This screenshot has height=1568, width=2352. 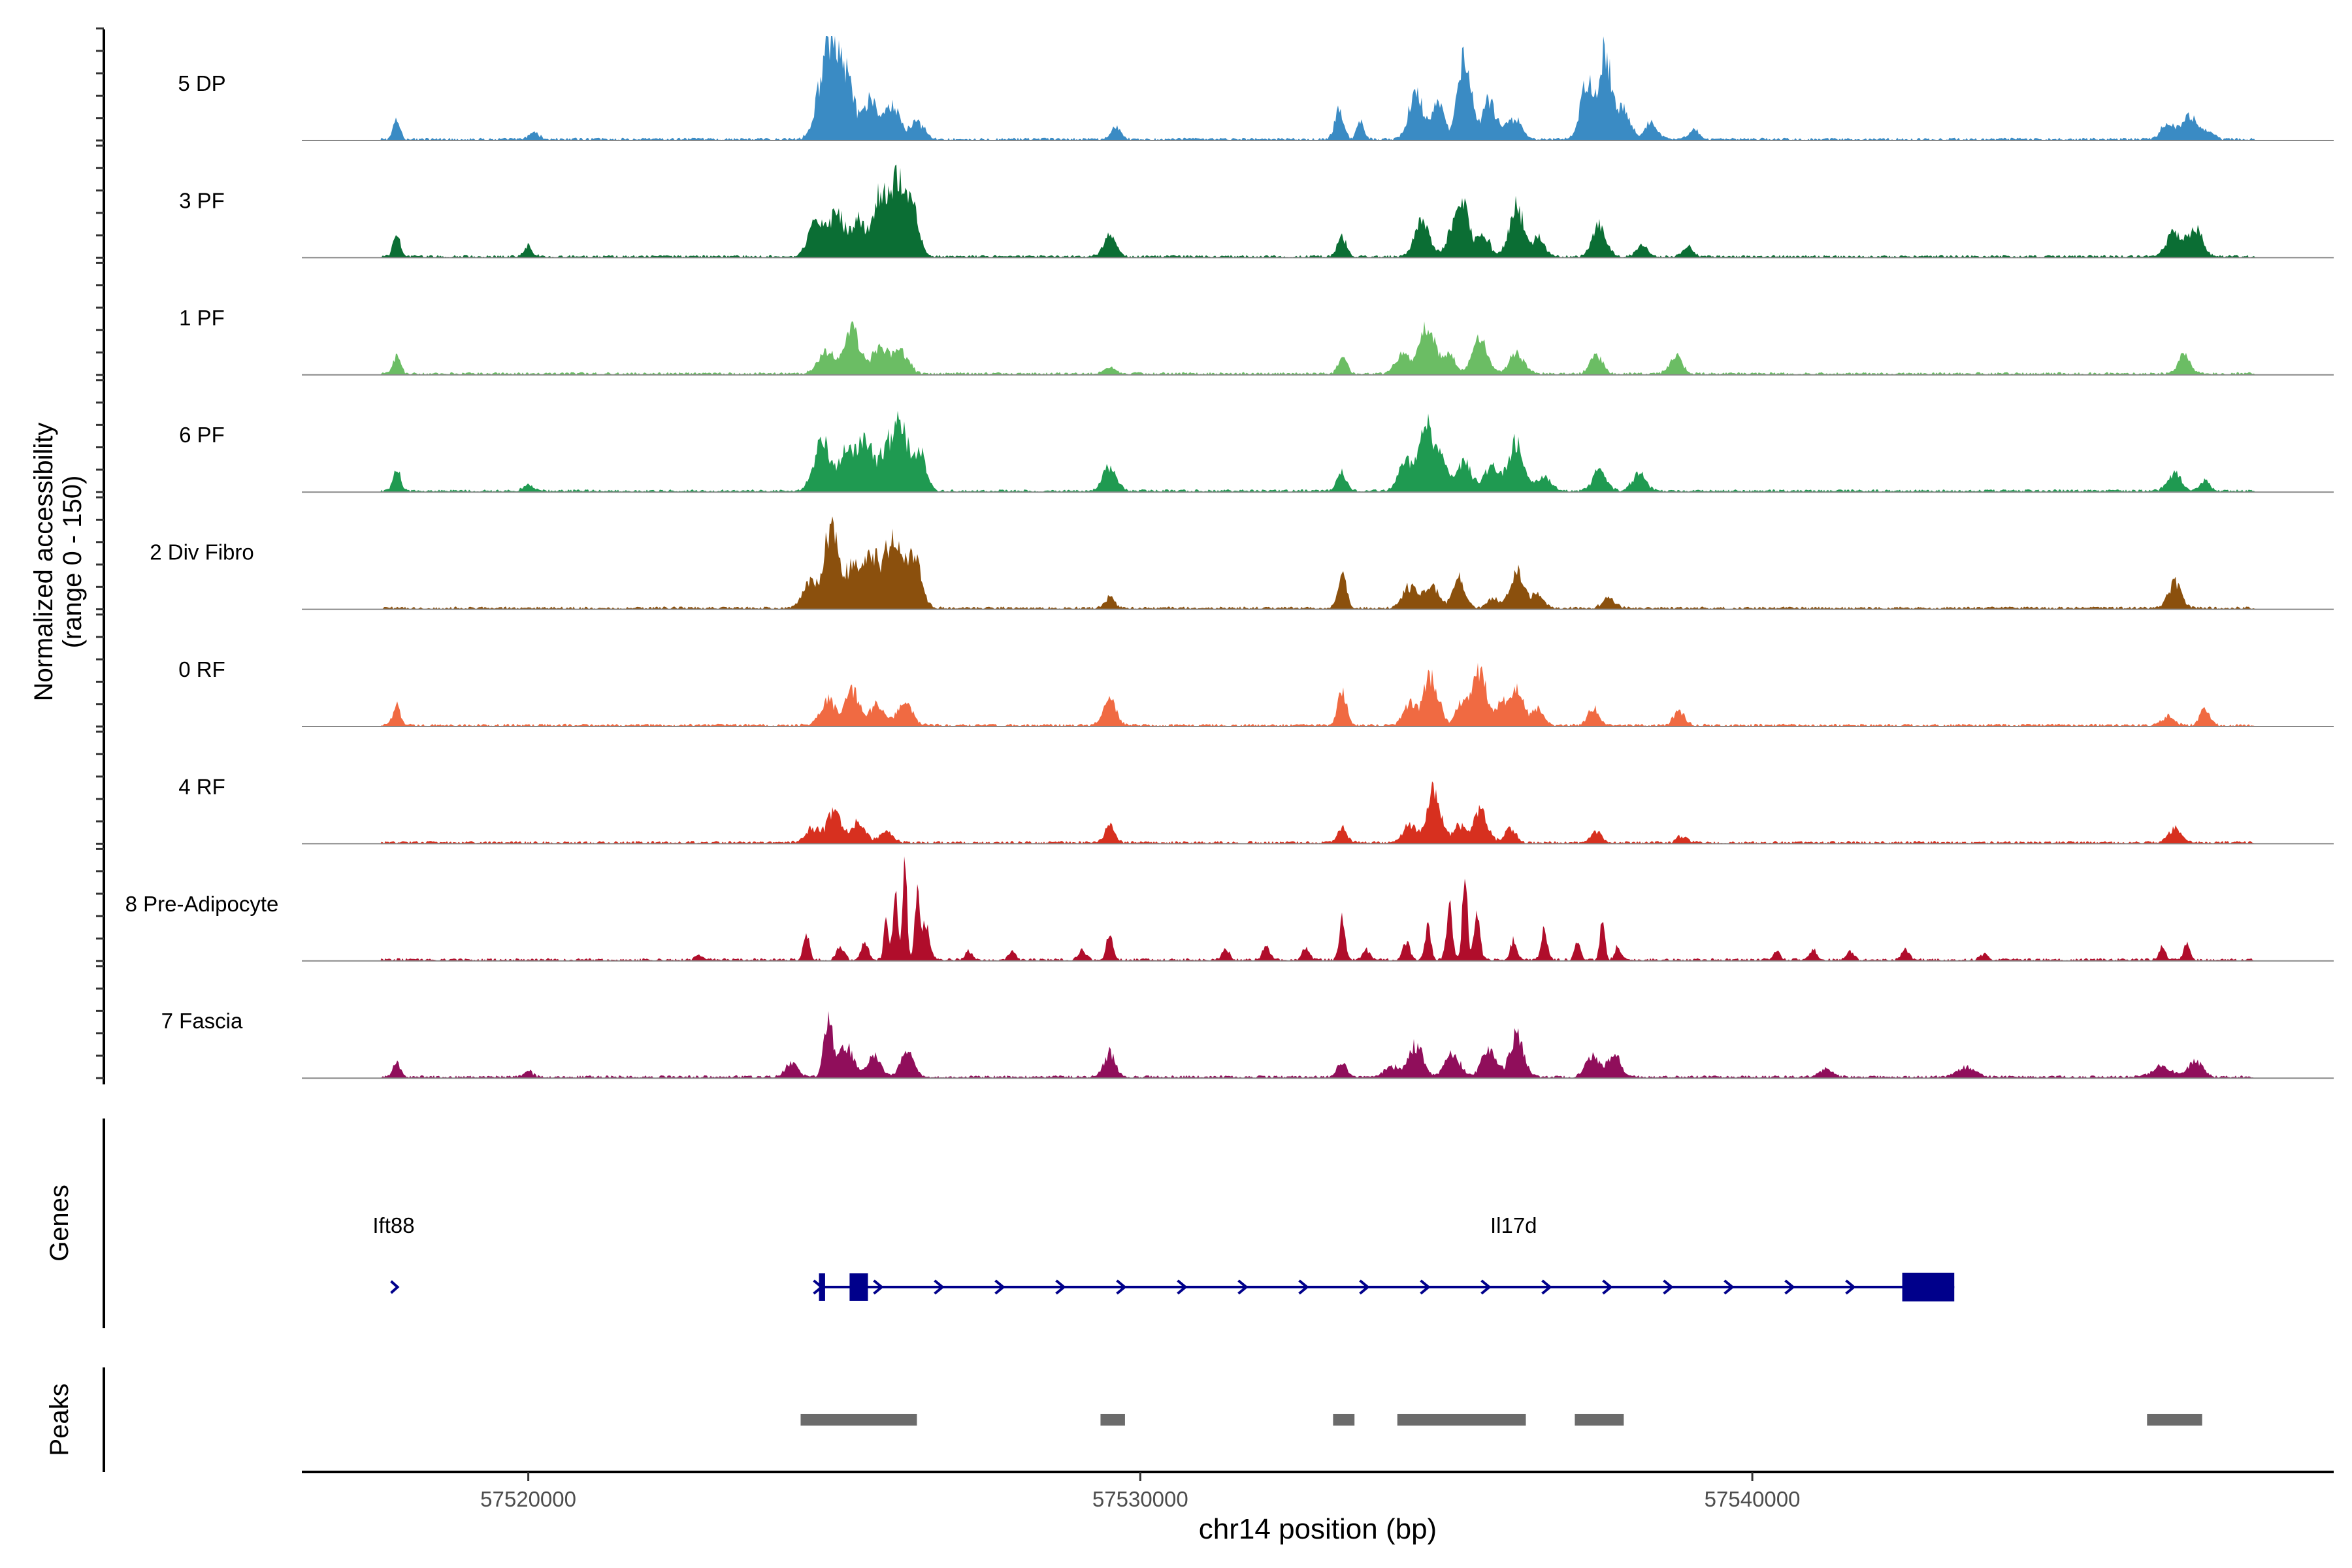 What do you see at coordinates (59, 1223) in the screenshot?
I see `genes-panel-title: Genes` at bounding box center [59, 1223].